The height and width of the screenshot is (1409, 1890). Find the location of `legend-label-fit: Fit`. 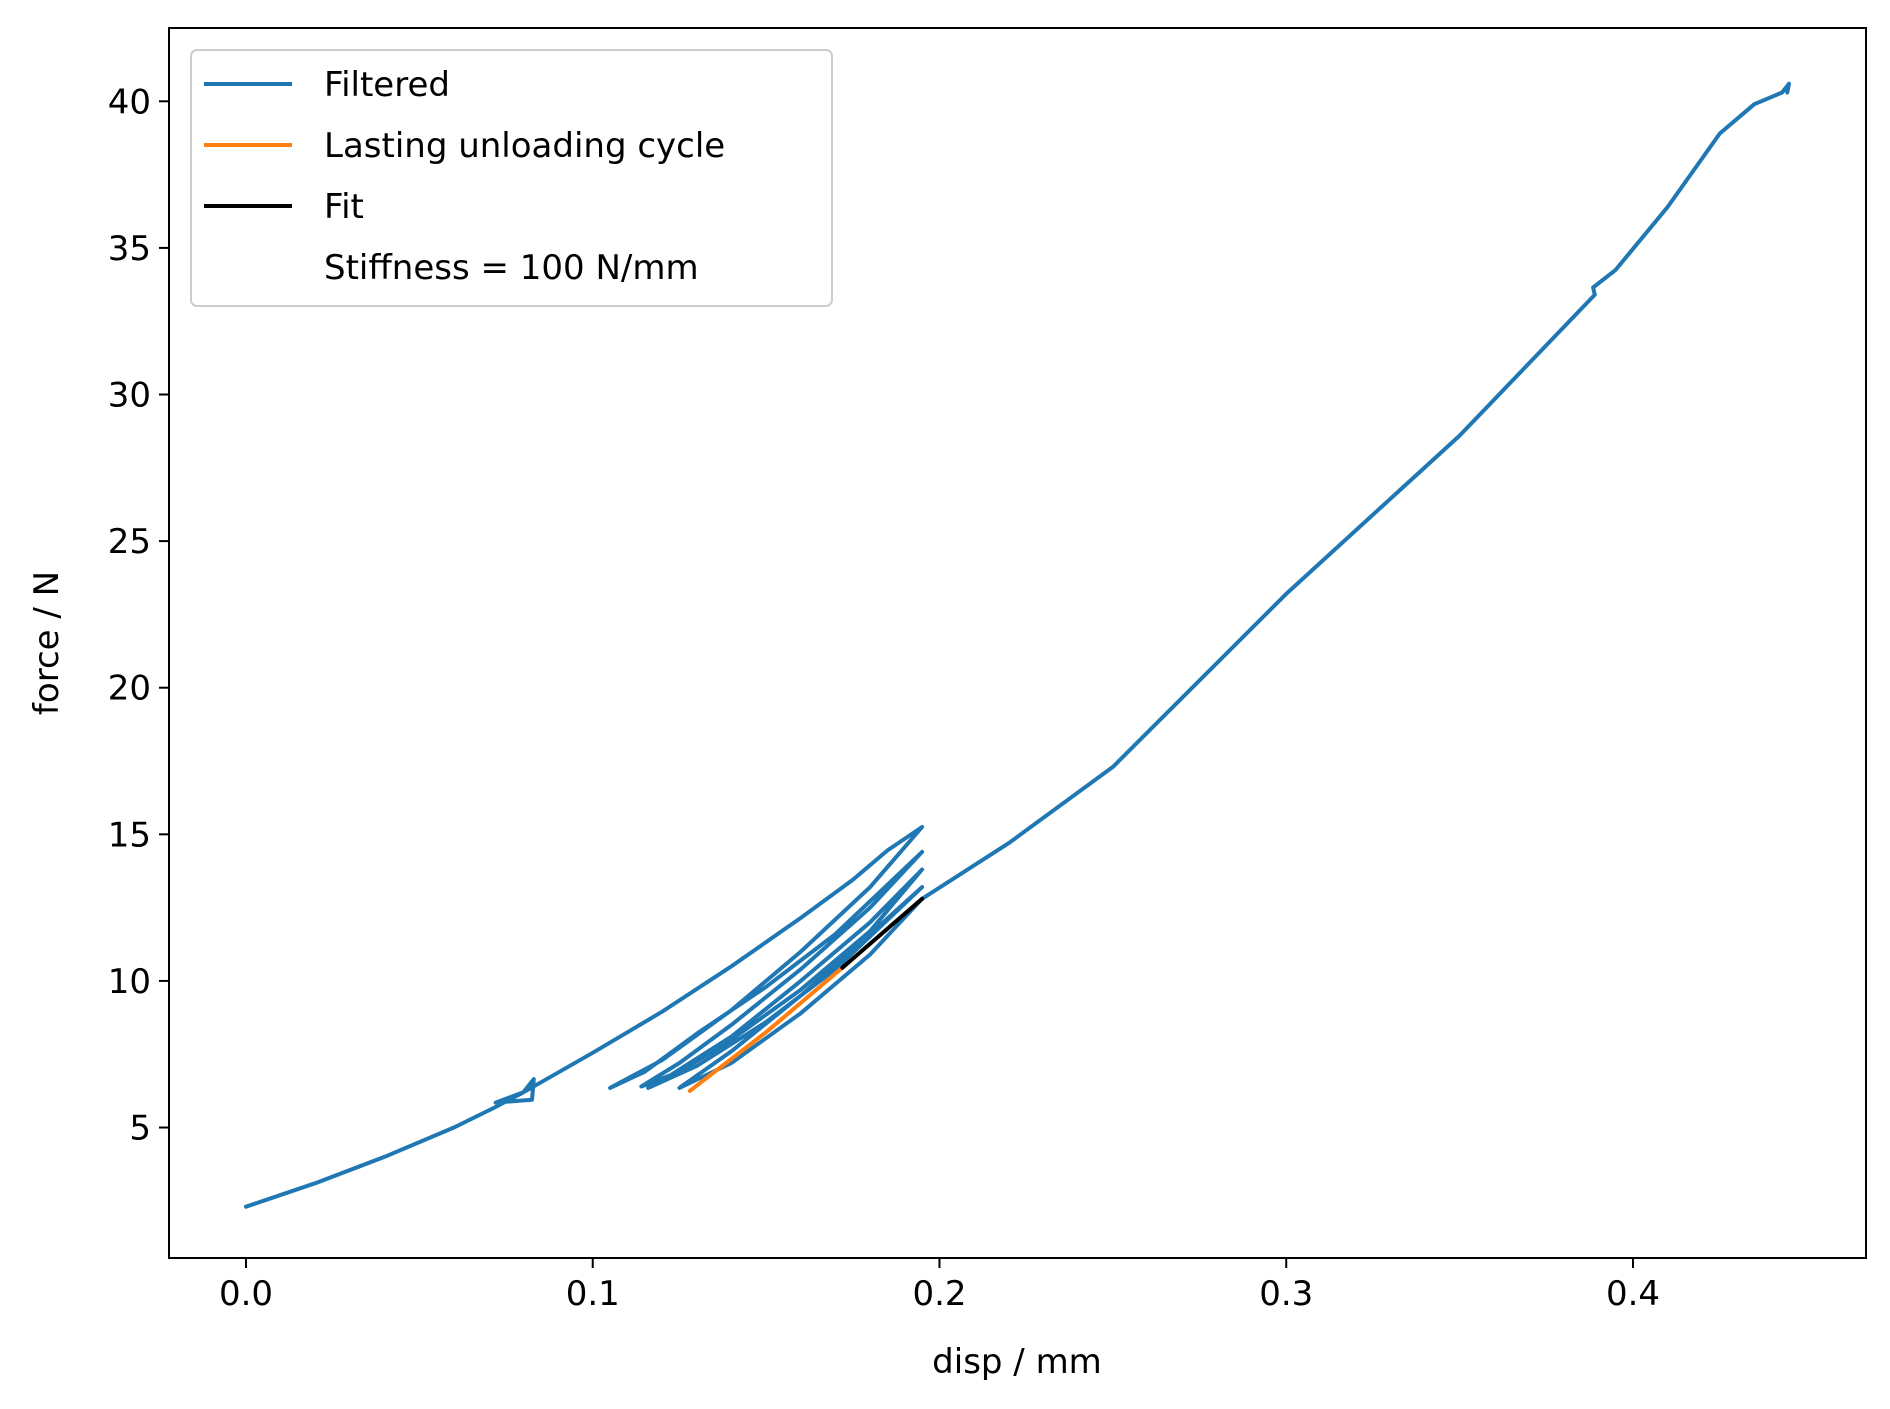

legend-label-fit: Fit is located at coordinates (344, 207).